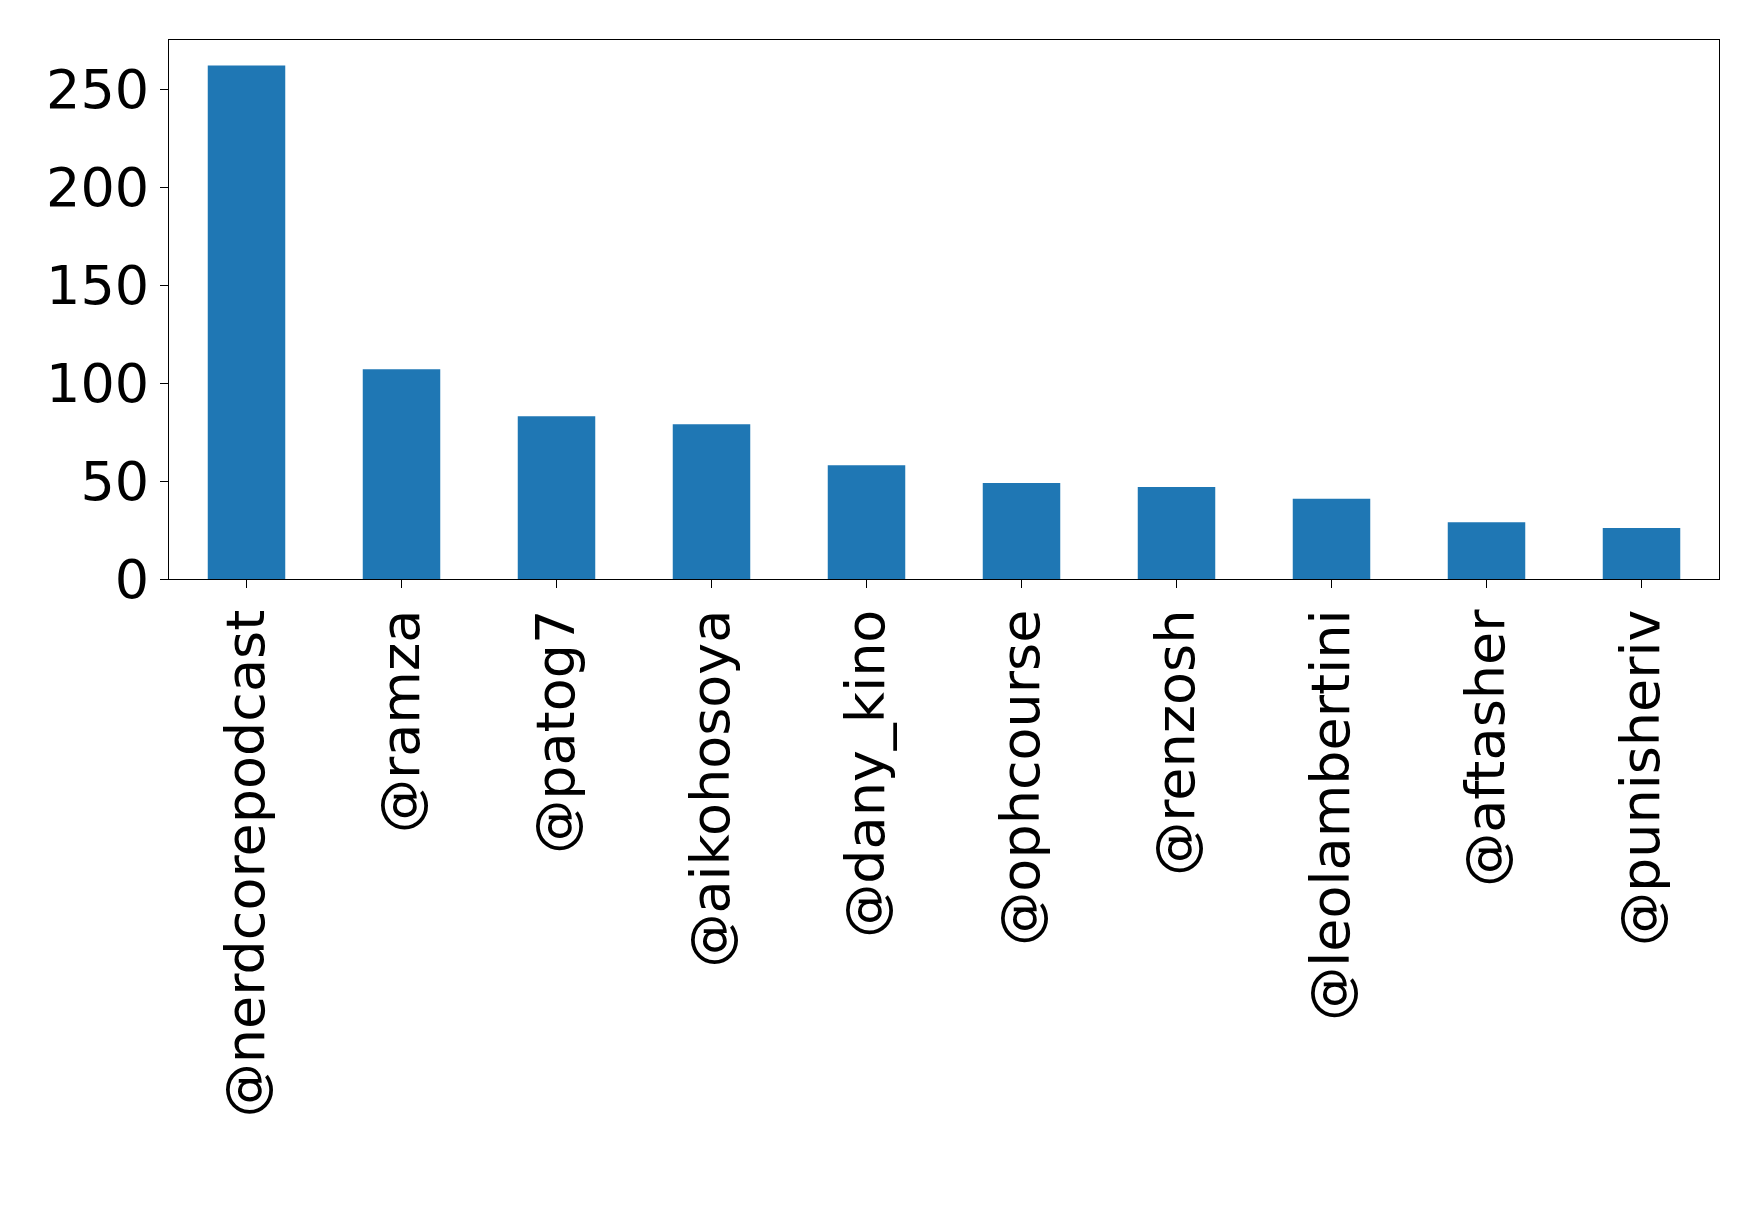 The image size is (1758, 1216). Describe the element at coordinates (98, 285) in the screenshot. I see `y-tick-label: 150` at that location.